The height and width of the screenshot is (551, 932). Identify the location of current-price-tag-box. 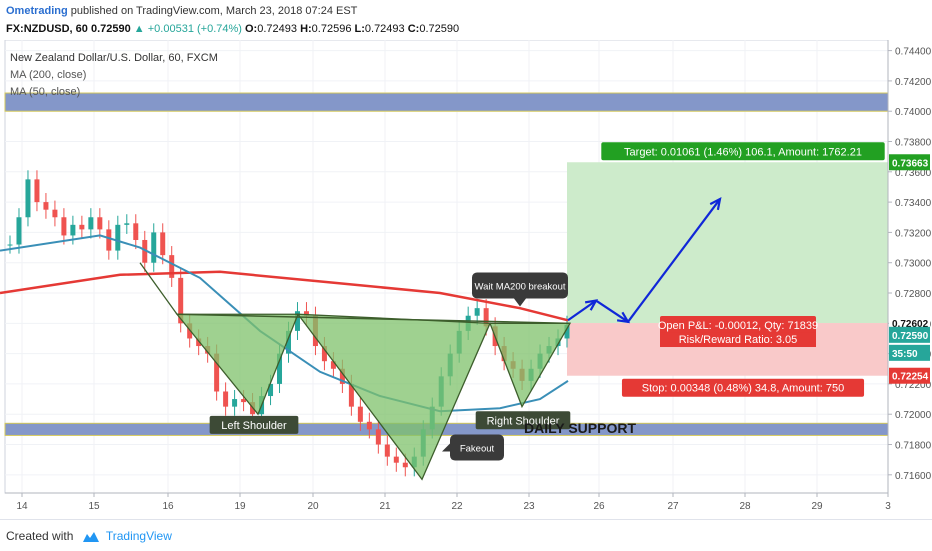
(909, 334).